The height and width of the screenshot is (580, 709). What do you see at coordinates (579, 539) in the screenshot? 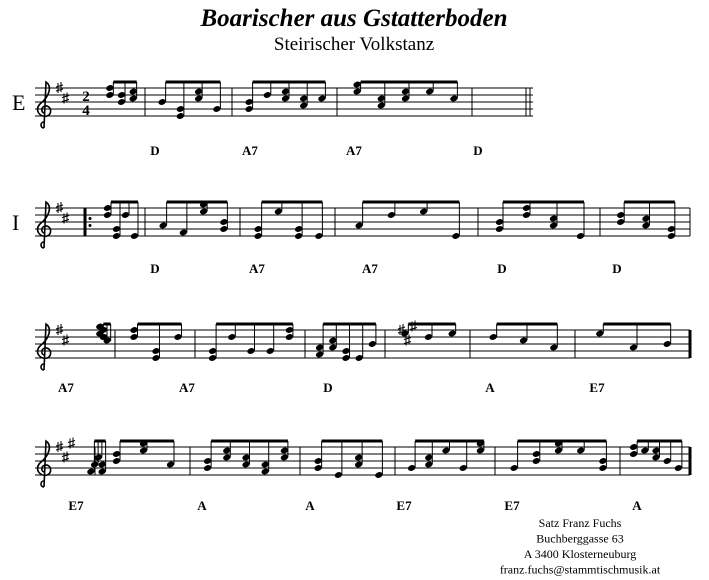
I see `footer-line: Buchberggasse 63` at bounding box center [579, 539].